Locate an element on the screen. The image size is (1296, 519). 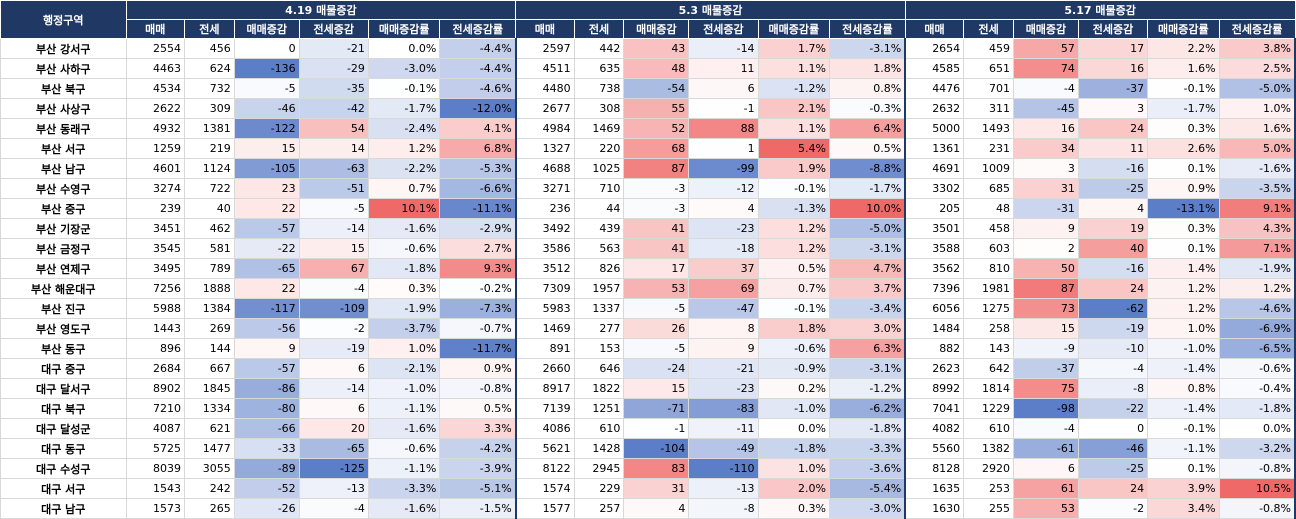
value-cell: -3.4% is located at coordinates (867, 308).